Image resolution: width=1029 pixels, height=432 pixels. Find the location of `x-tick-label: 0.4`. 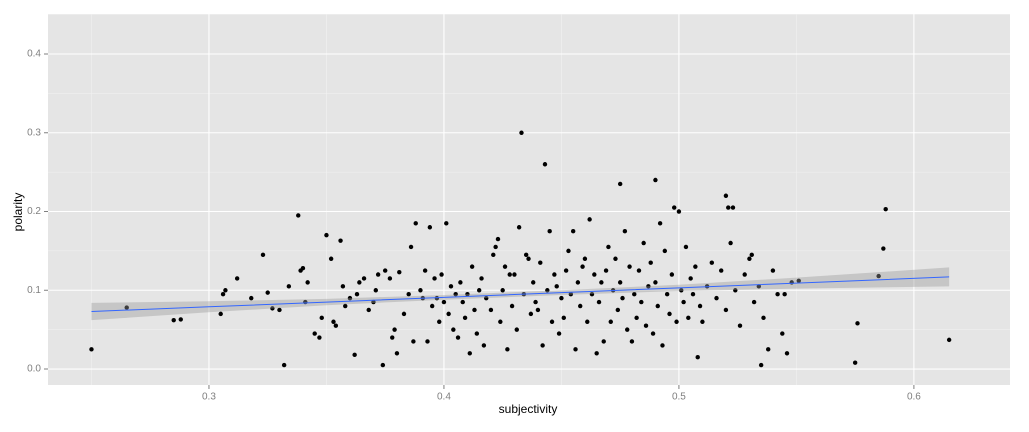

x-tick-label: 0.4 is located at coordinates (444, 397).